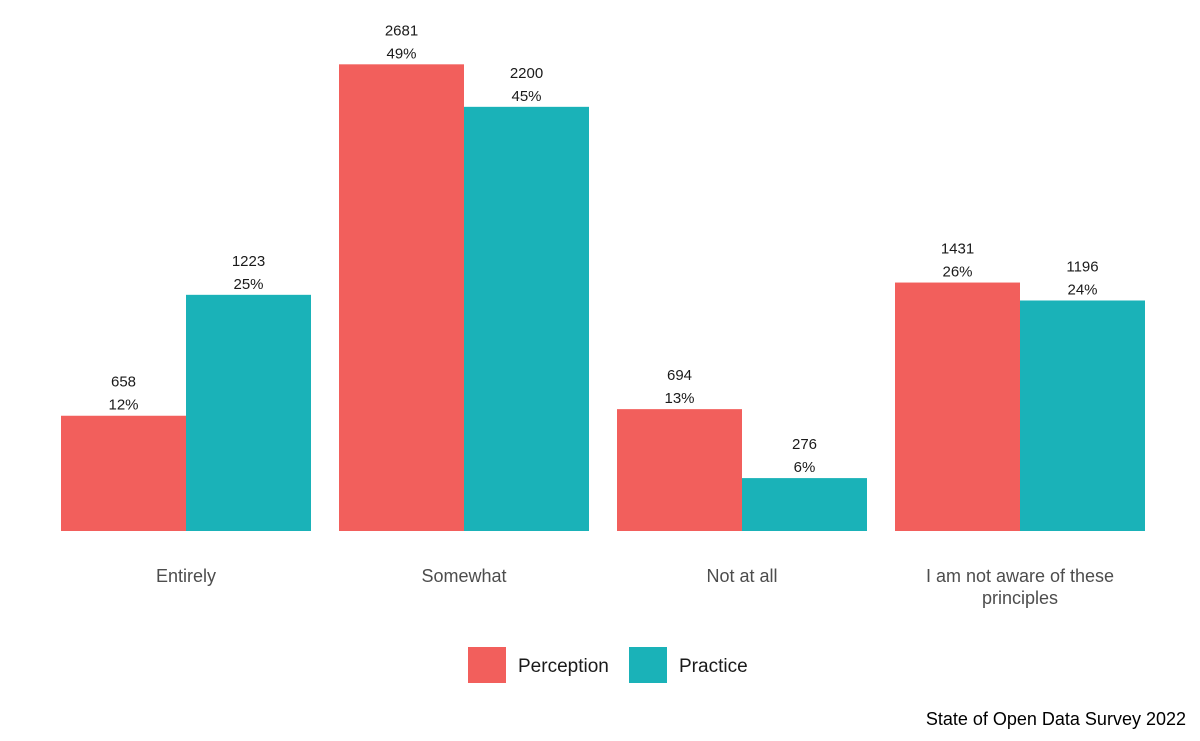  I want to click on bar-count-label-practice-not-at-all: 276, so click(804, 444).